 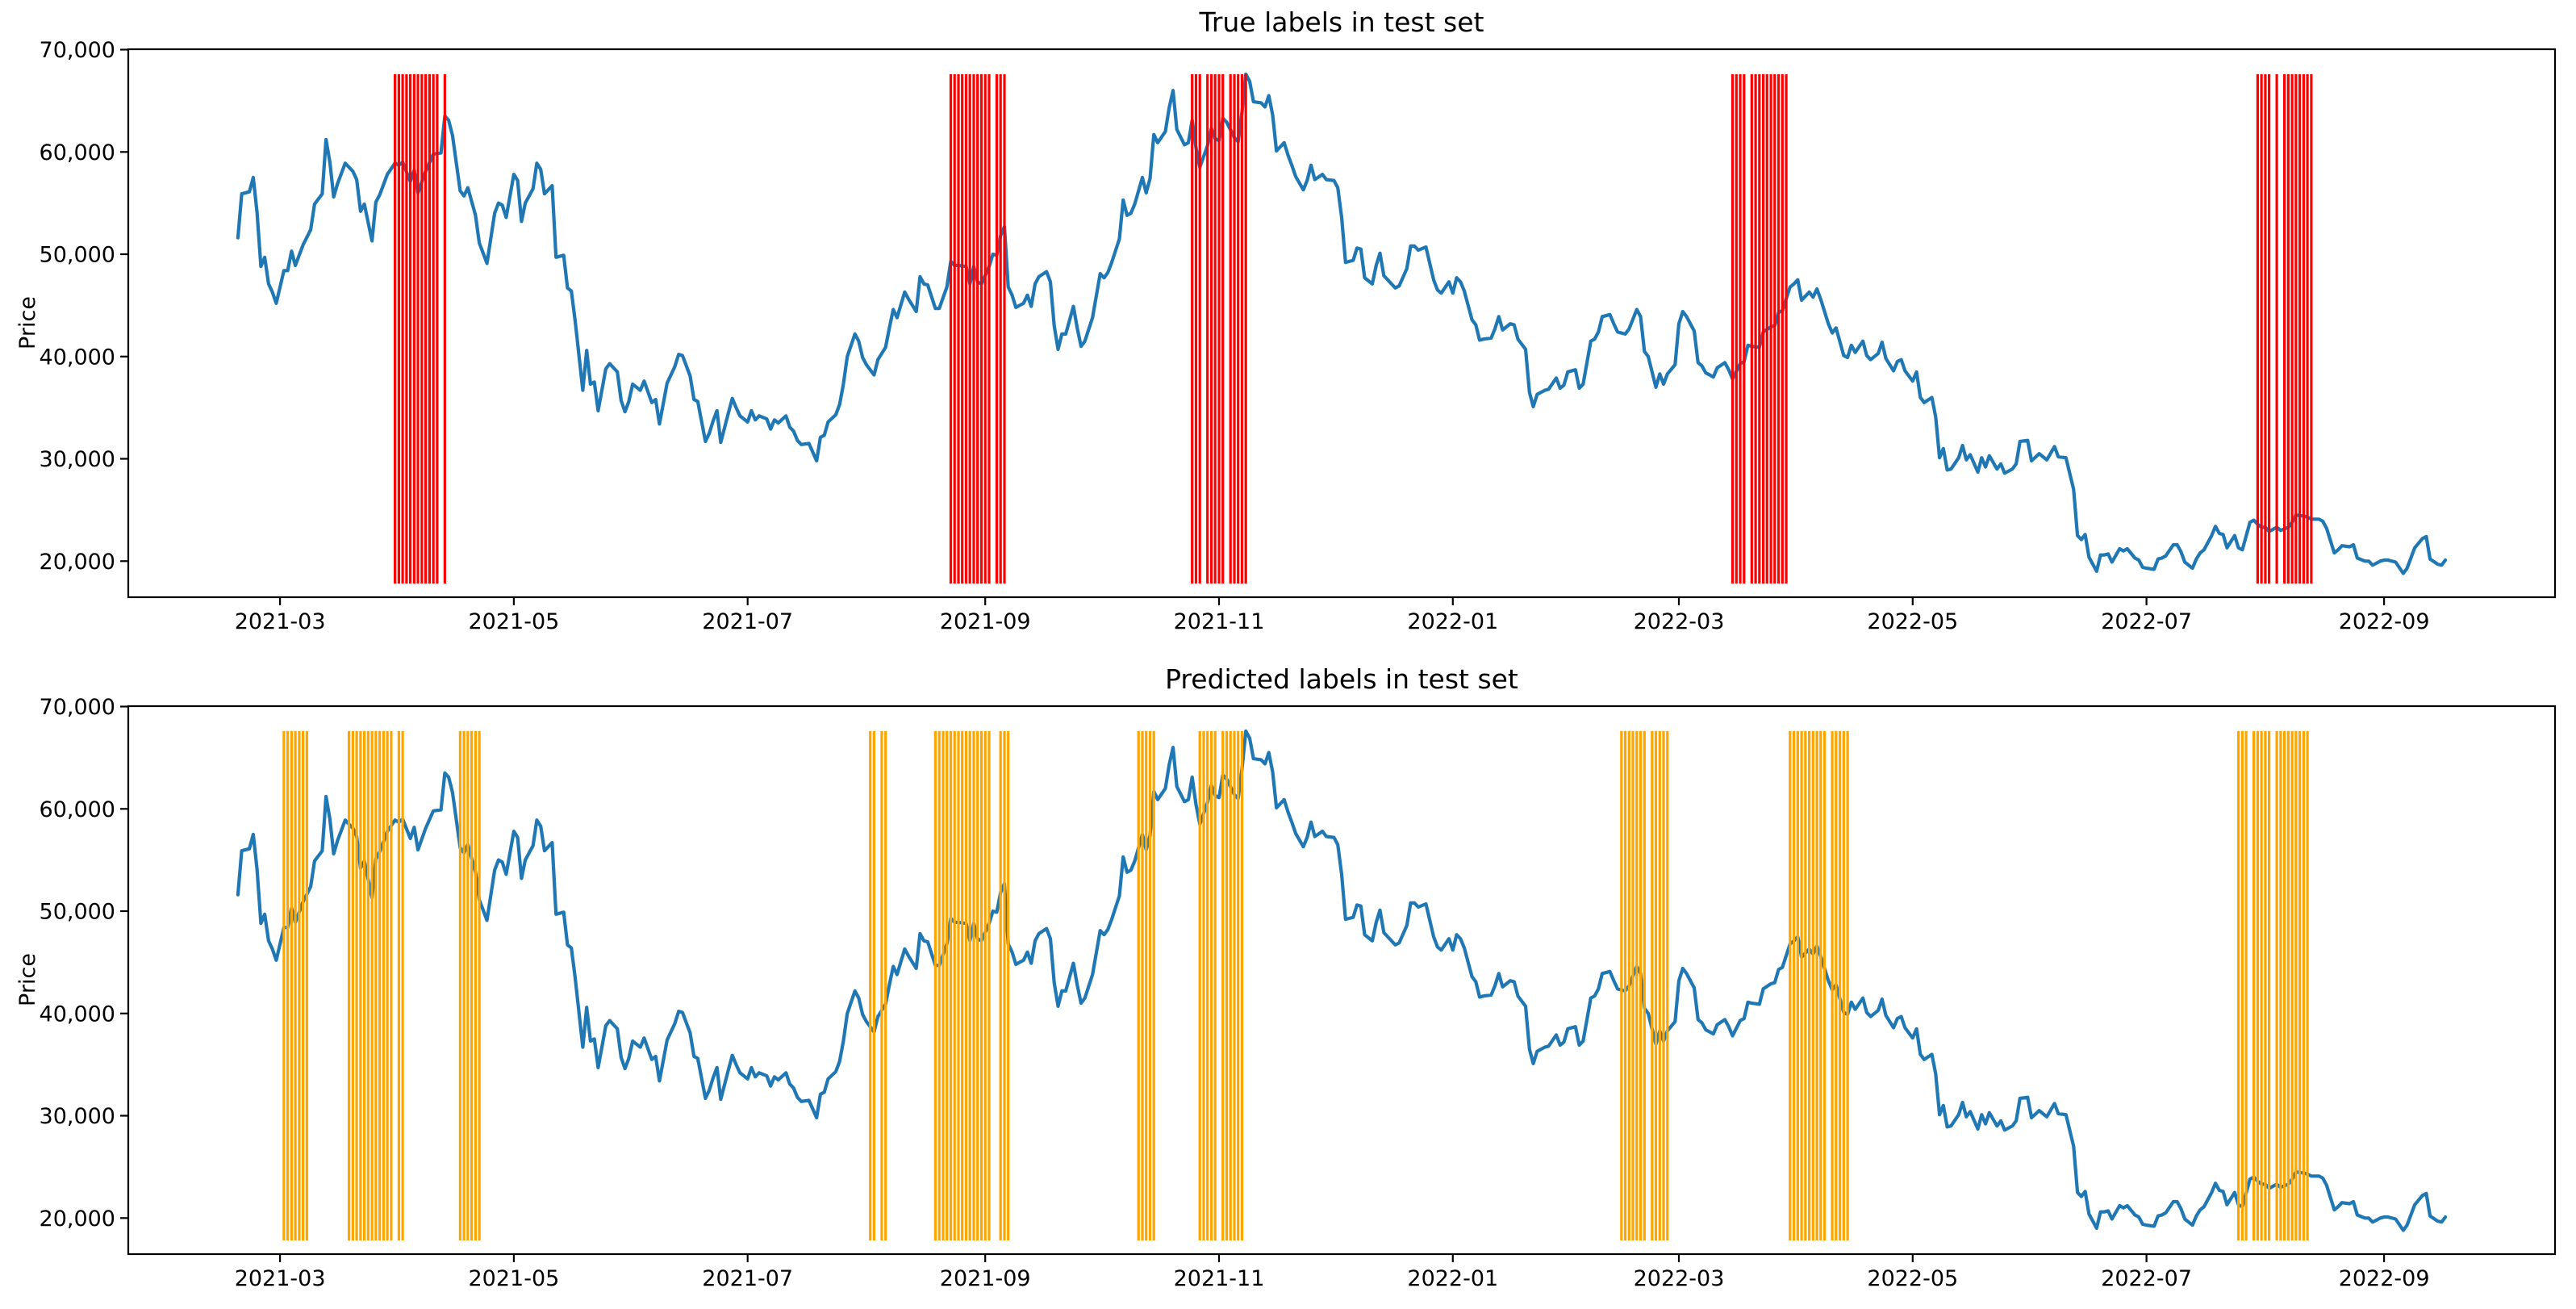 I want to click on top-chart-title: True labels in test set, so click(x=1341, y=22).